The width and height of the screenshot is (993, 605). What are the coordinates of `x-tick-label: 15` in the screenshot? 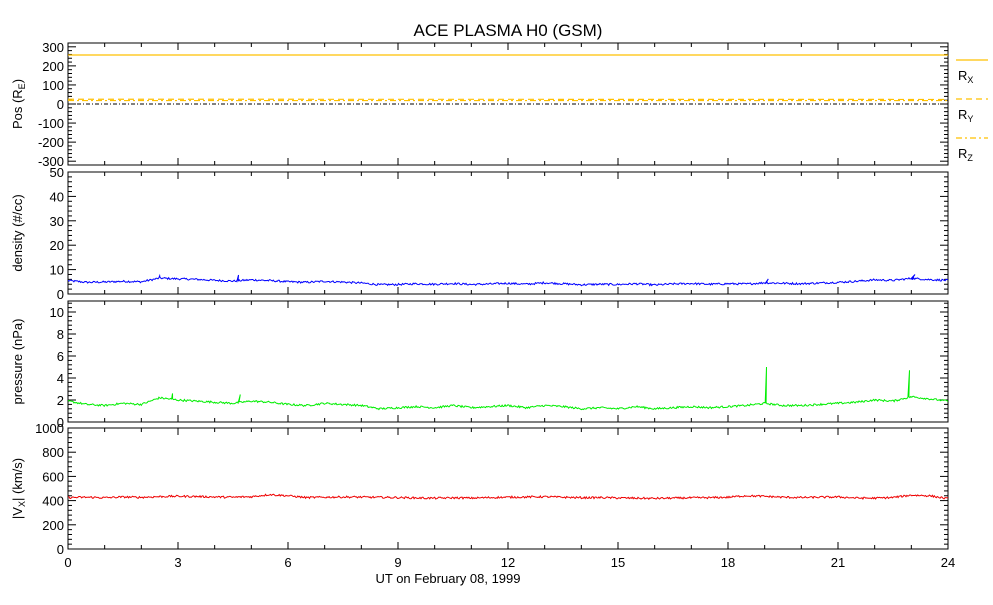 It's located at (618, 562).